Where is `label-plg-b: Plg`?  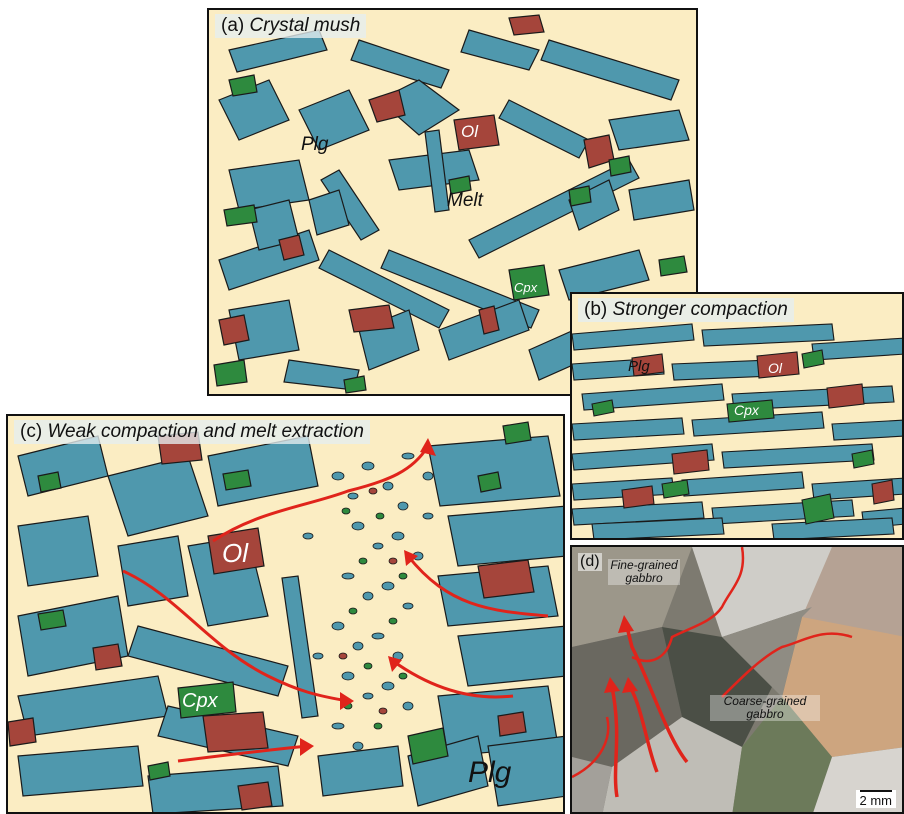
label-plg-b: Plg is located at coordinates (639, 366).